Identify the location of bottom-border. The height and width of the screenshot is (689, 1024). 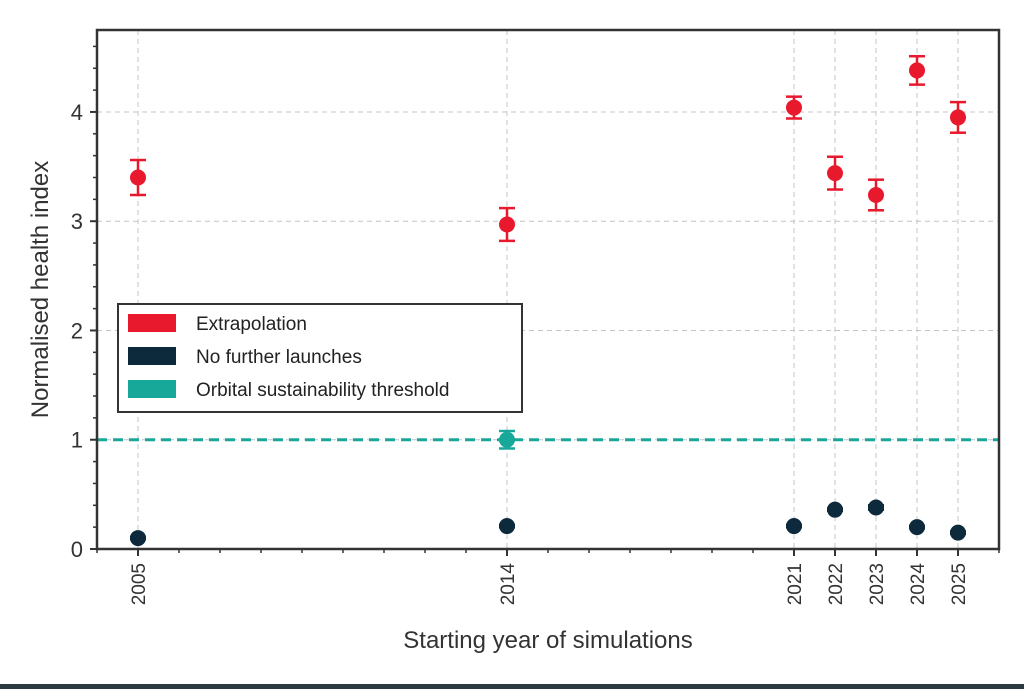
(512, 686).